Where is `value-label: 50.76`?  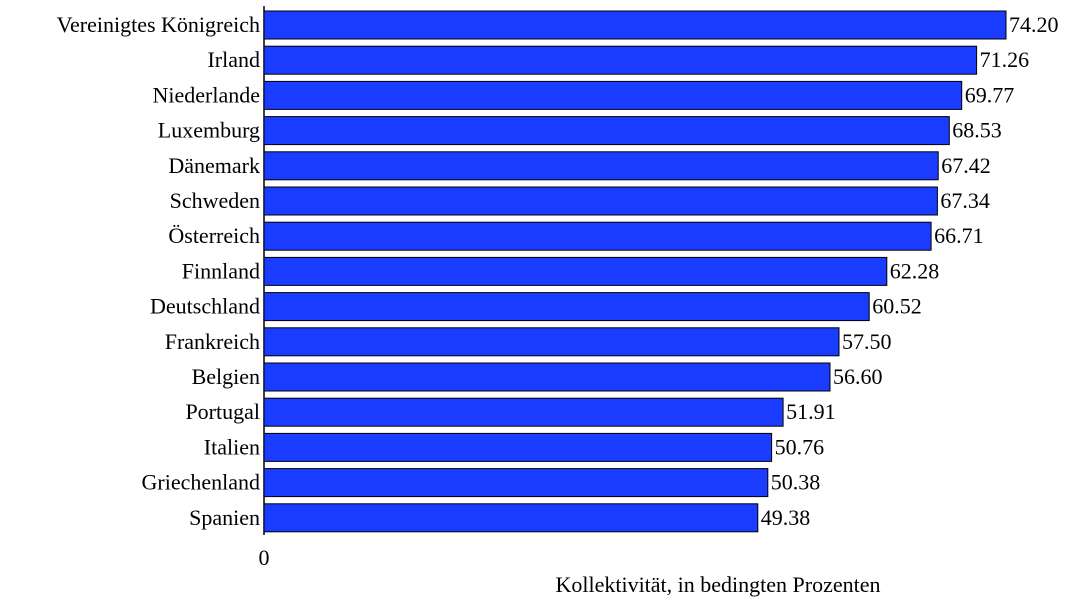
value-label: 50.76 is located at coordinates (800, 446).